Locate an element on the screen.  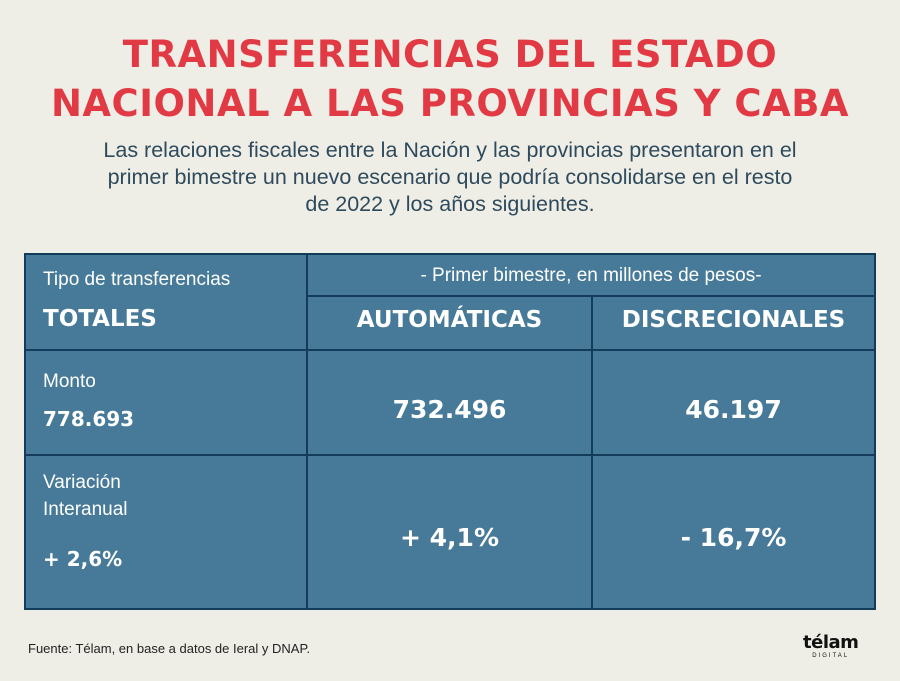
telam-logo: télam DIGITAL is located at coordinates (831, 646).